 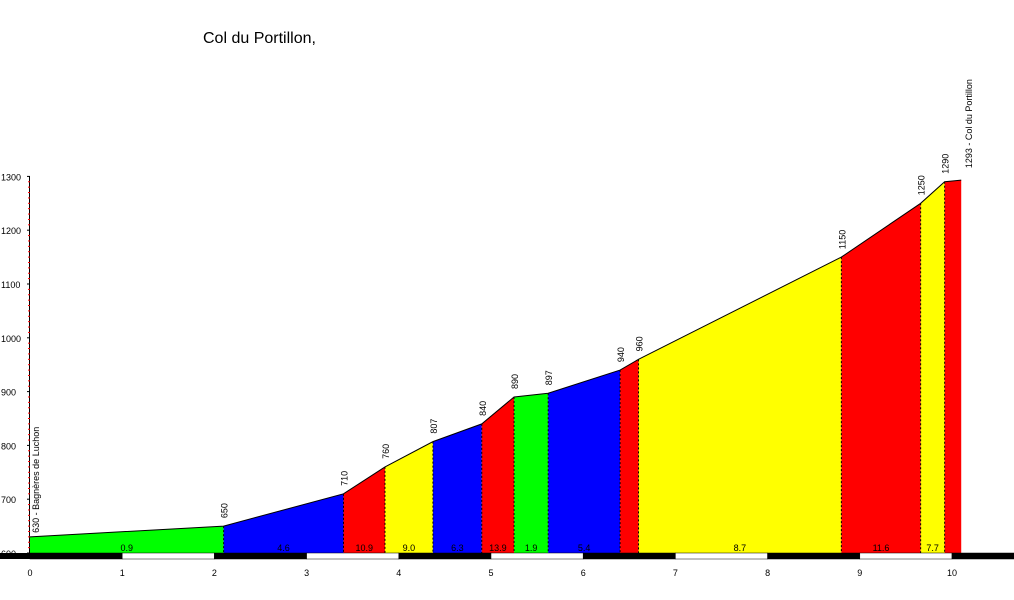 I want to click on x-tick-label: 7, so click(x=675, y=573).